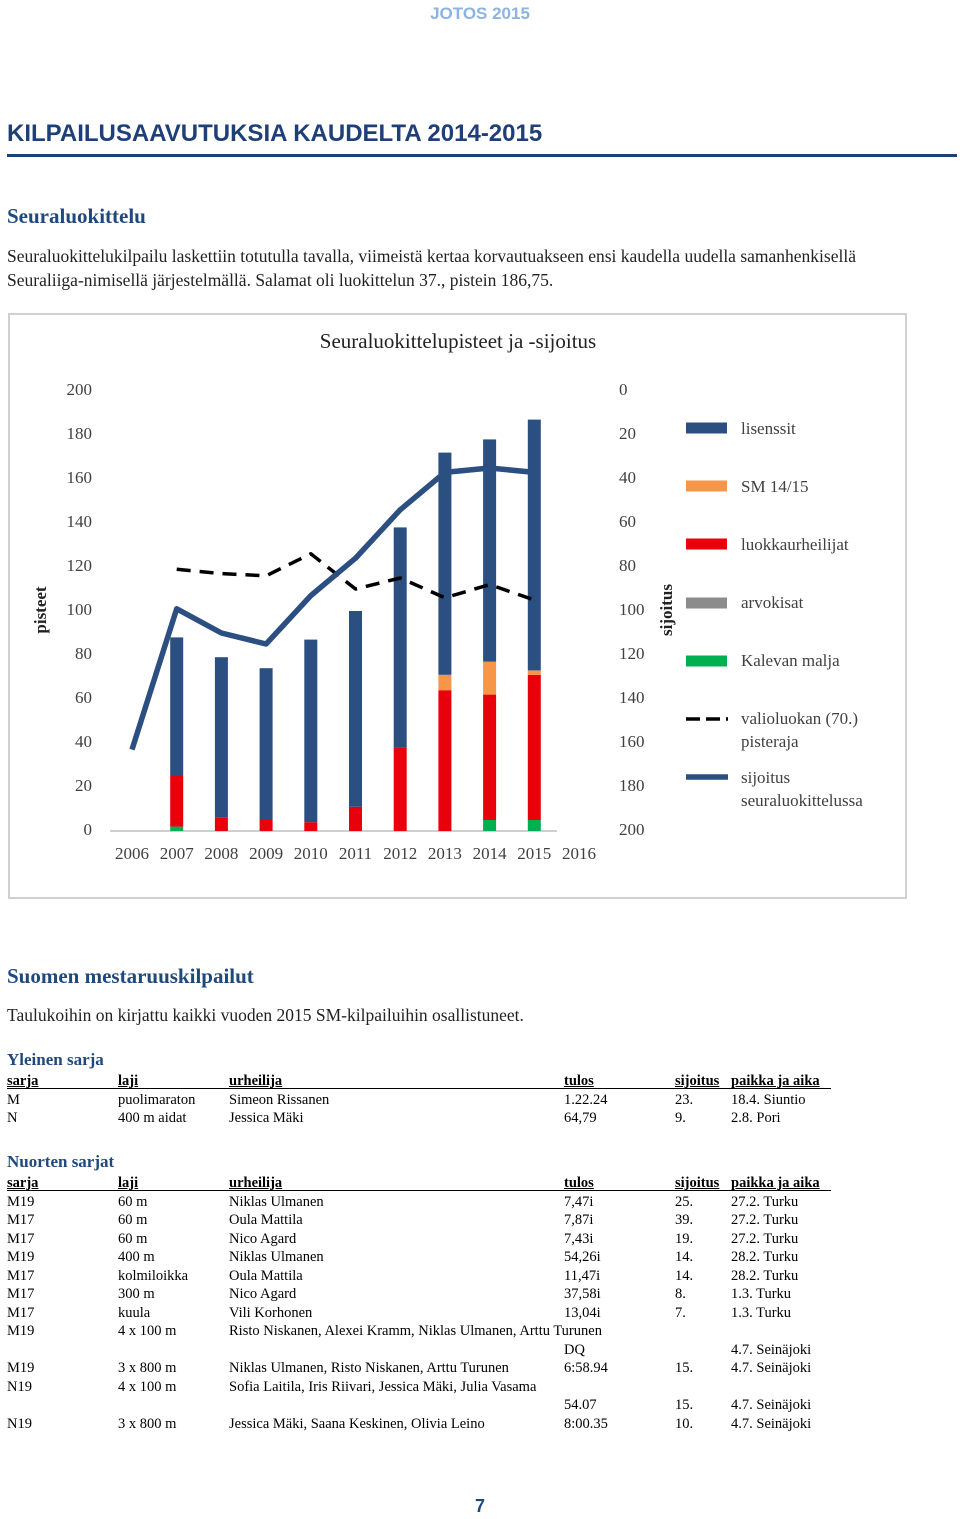  What do you see at coordinates (775, 1081) in the screenshot?
I see `column-header: paikka ja aika` at bounding box center [775, 1081].